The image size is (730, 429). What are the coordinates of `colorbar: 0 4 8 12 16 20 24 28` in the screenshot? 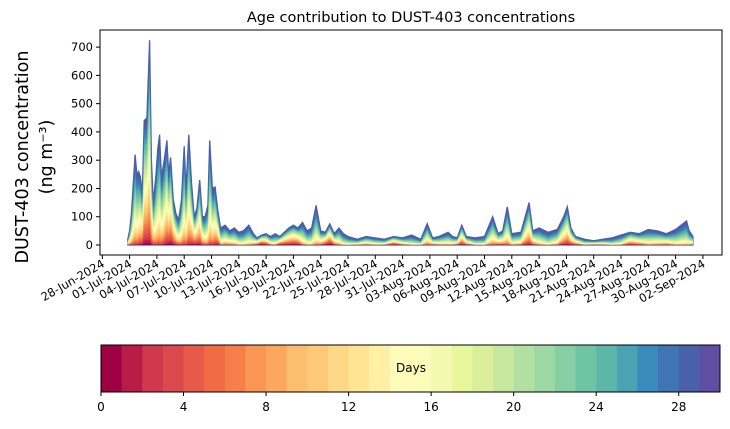 It's located at (409, 379).